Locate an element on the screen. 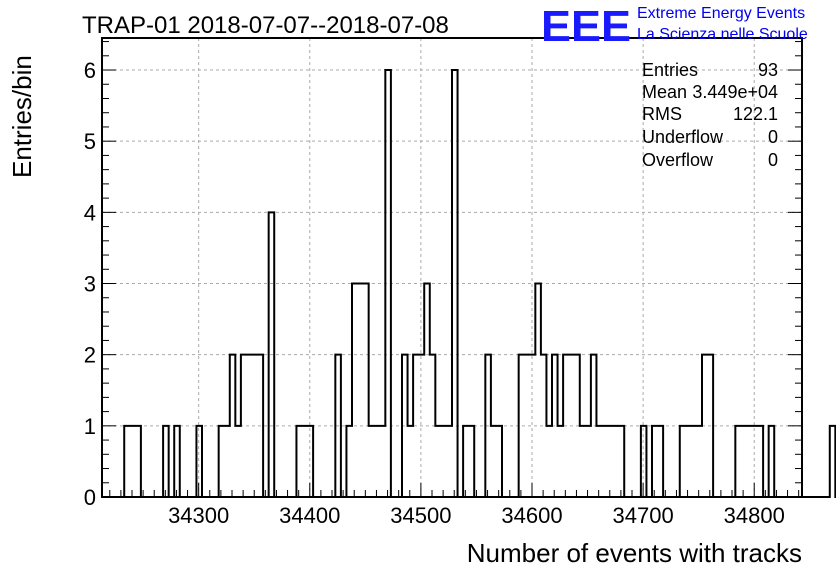  stat-value-entries: 93 is located at coordinates (768, 70).